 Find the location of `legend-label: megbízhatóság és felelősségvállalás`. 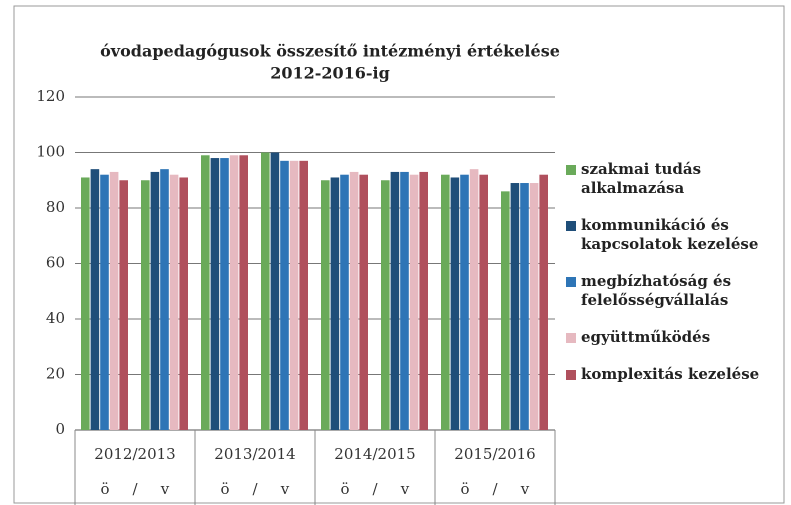

legend-label: megbízhatóság és felelősségvállalás is located at coordinates (656, 290).